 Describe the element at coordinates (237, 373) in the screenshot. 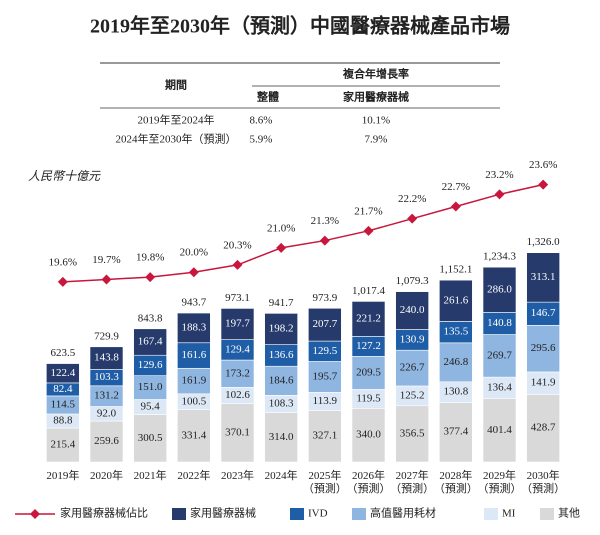

I see `bar-value-label: 173.2` at that location.